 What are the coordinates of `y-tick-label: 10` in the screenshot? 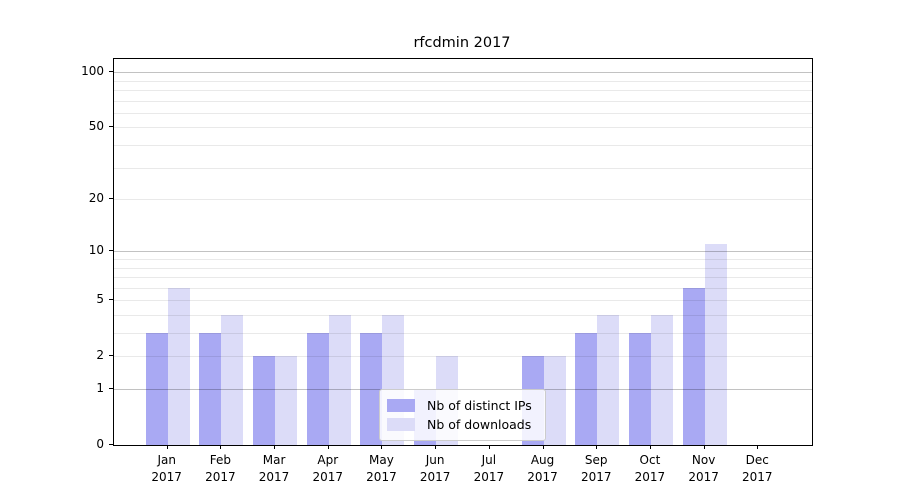 It's located at (96, 250).